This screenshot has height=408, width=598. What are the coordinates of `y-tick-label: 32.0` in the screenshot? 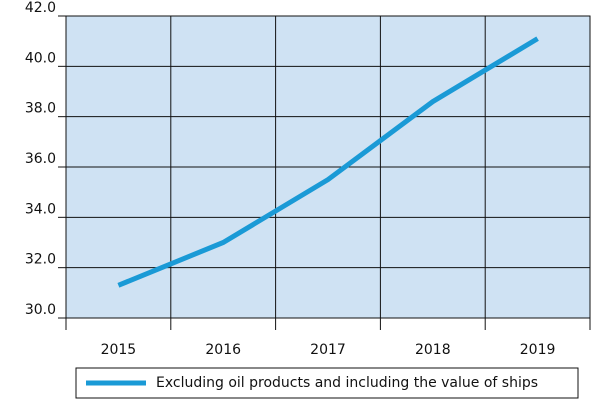 It's located at (40, 260).